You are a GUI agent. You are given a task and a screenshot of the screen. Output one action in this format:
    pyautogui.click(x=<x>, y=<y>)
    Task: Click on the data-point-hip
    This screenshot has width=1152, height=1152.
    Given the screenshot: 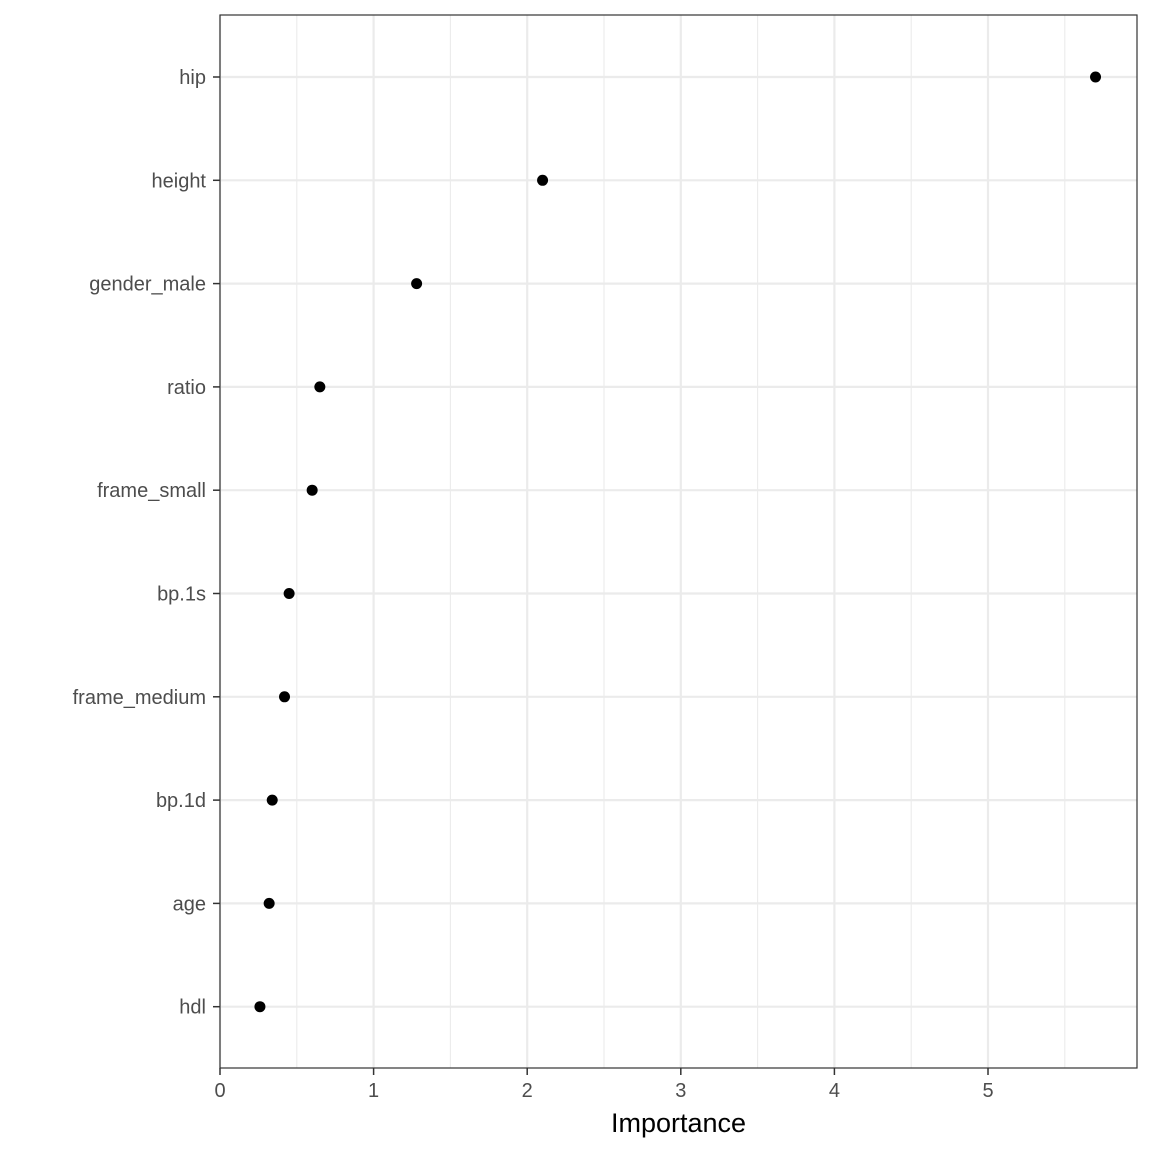 What is the action you would take?
    pyautogui.click(x=1096, y=77)
    